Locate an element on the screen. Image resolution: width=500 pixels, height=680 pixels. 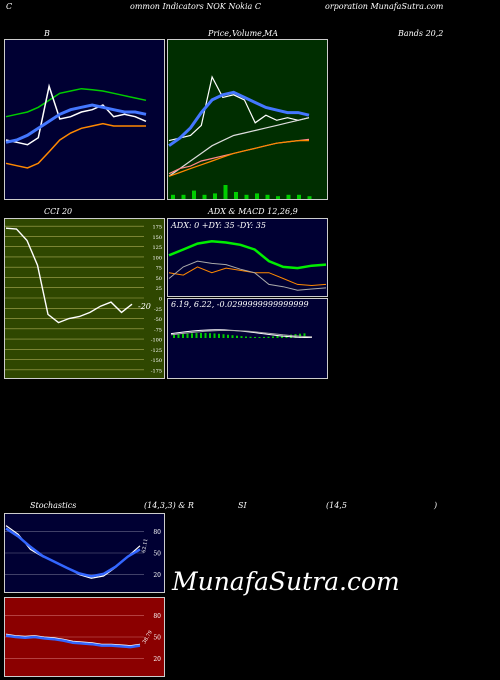
cci-label: CCI 20 is located at coordinates (58, 211).